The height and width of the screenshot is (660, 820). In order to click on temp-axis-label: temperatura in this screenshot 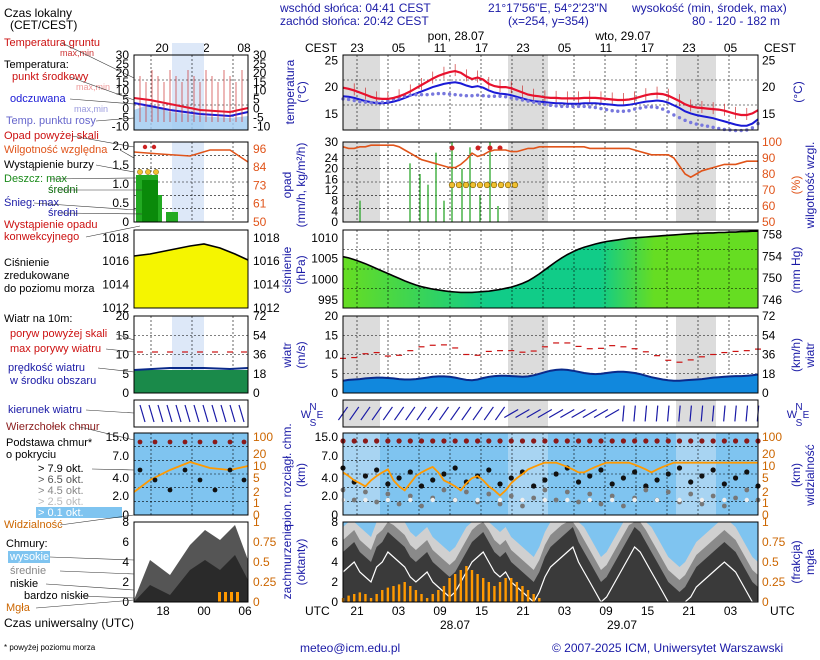, I will do `click(290, 91)`.